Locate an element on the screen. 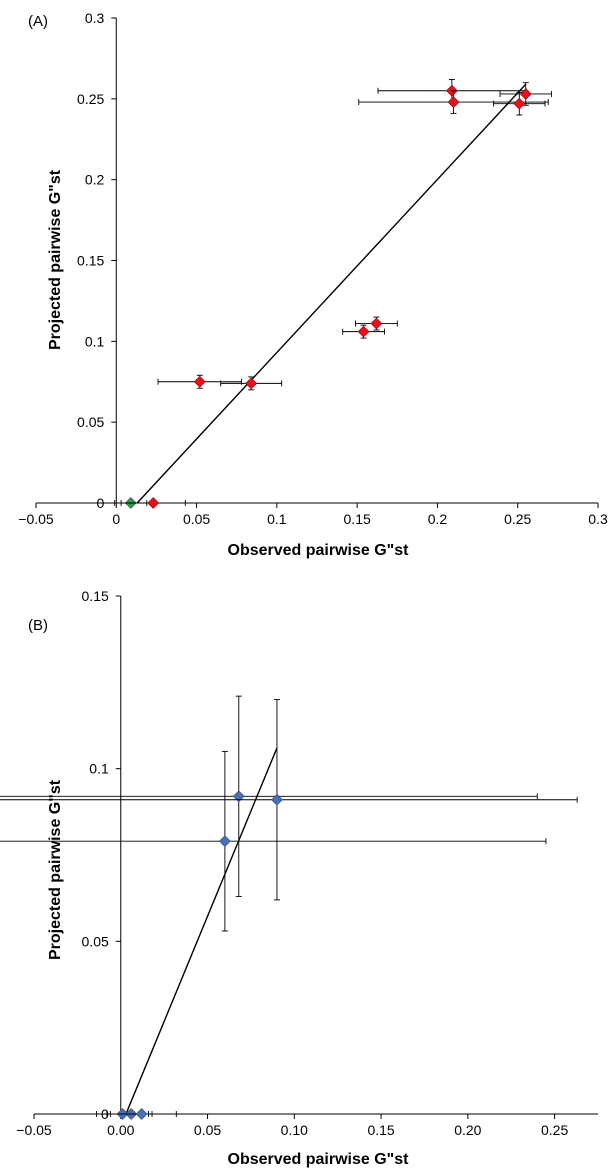  panel-a-x-tick-label: 0.15 is located at coordinates (357, 519).